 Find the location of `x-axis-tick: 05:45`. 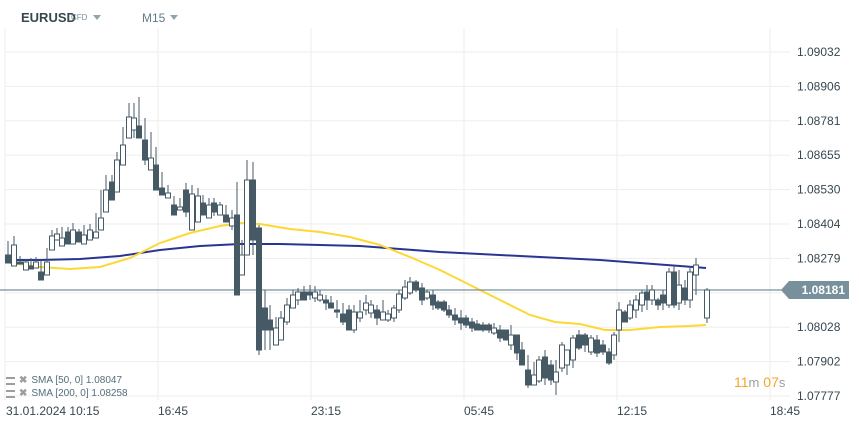

x-axis-tick: 05:45 is located at coordinates (479, 411).